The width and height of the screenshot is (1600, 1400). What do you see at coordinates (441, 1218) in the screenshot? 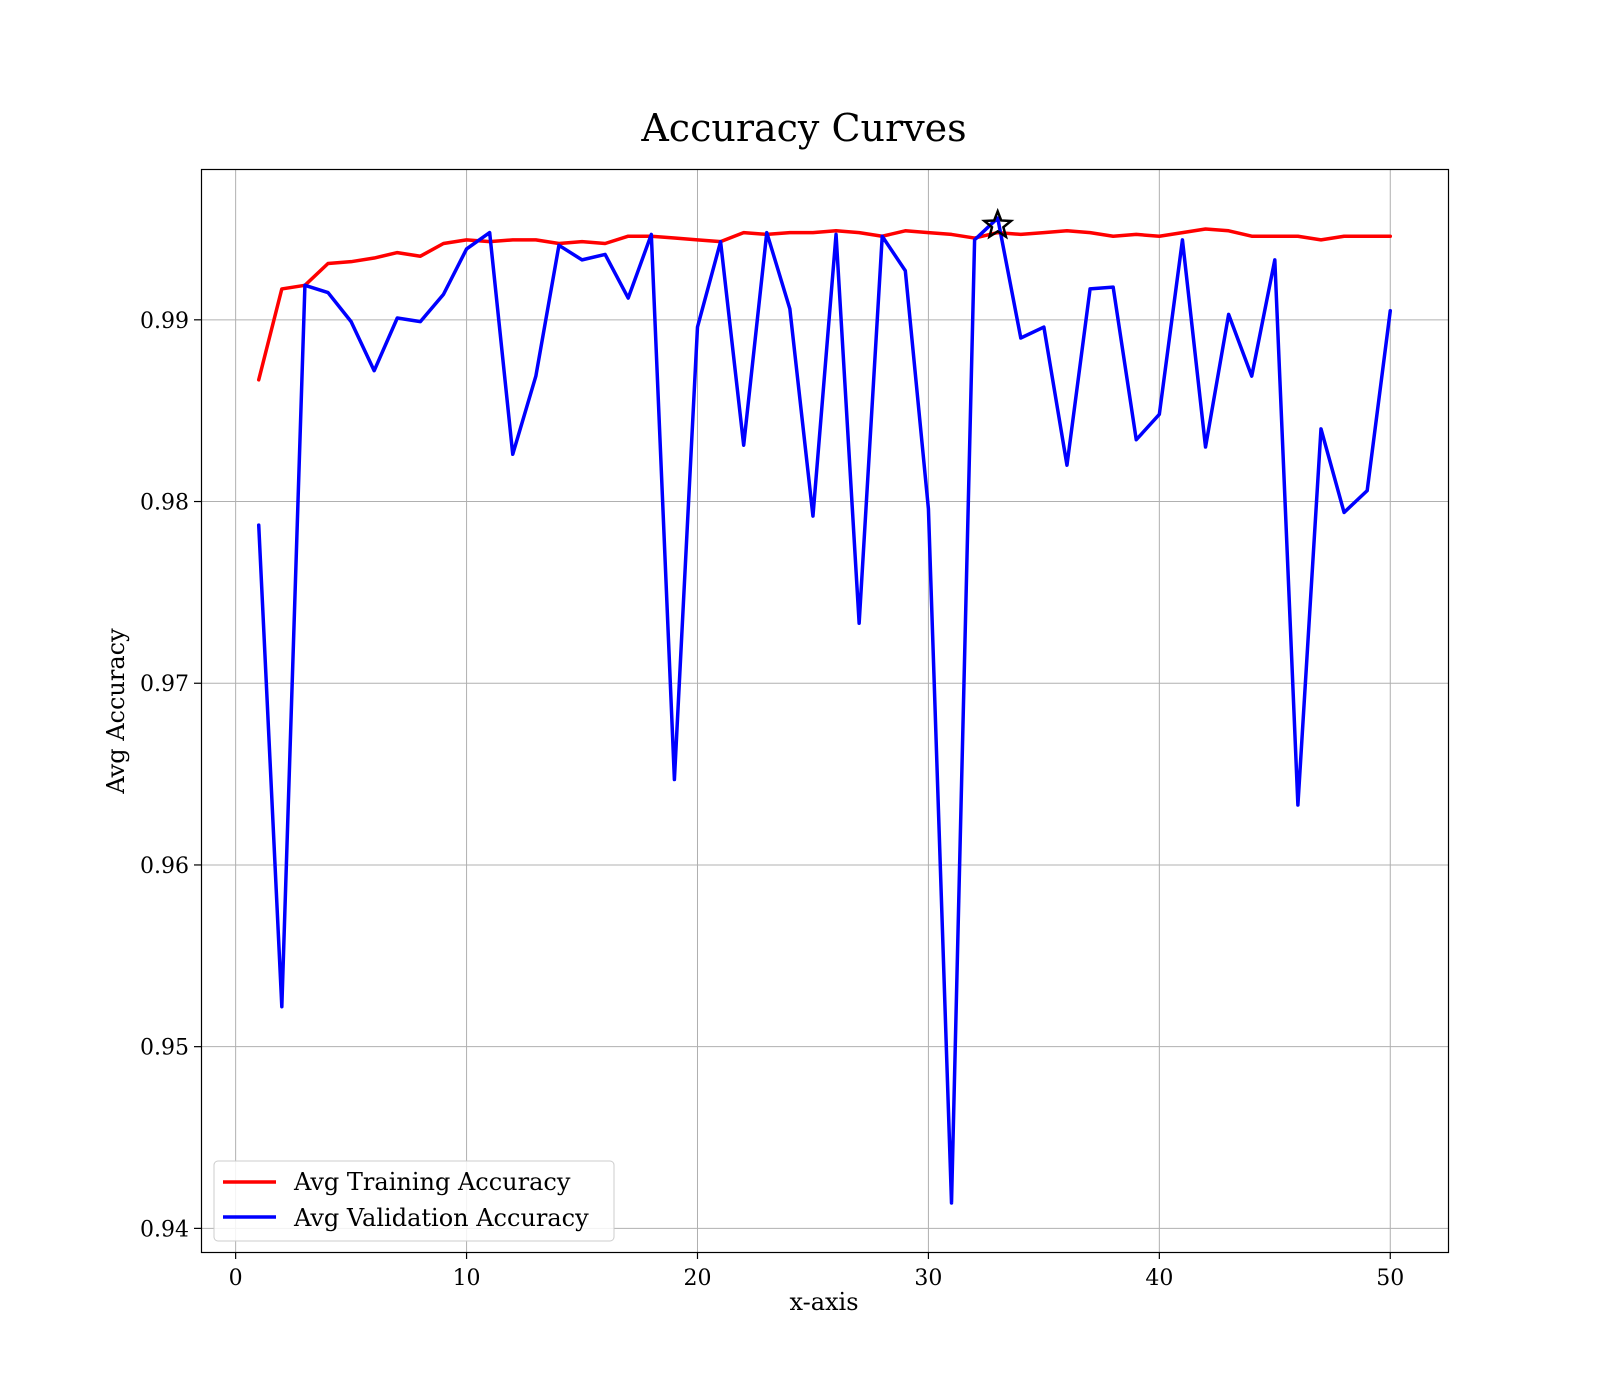
I see `legend-label-validation: Avg Validation Accuracy` at bounding box center [441, 1218].